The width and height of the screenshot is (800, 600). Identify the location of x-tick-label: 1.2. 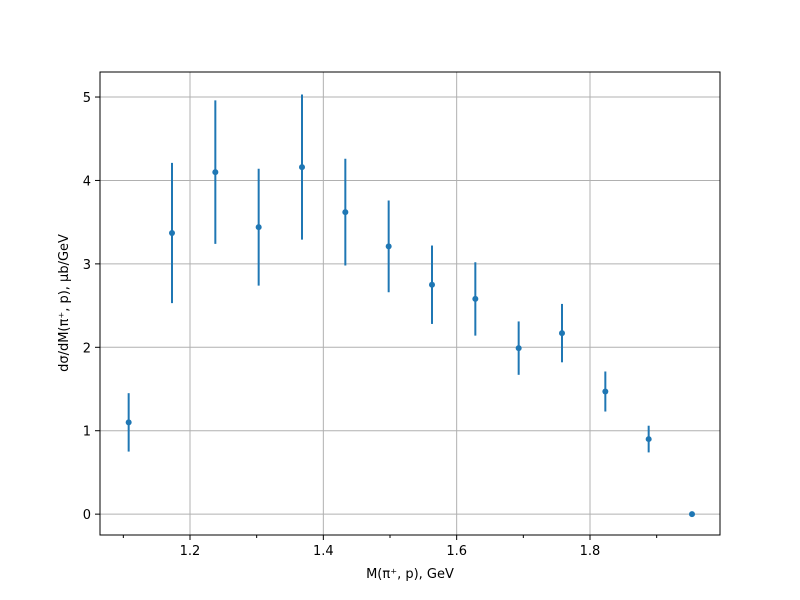
(190, 551).